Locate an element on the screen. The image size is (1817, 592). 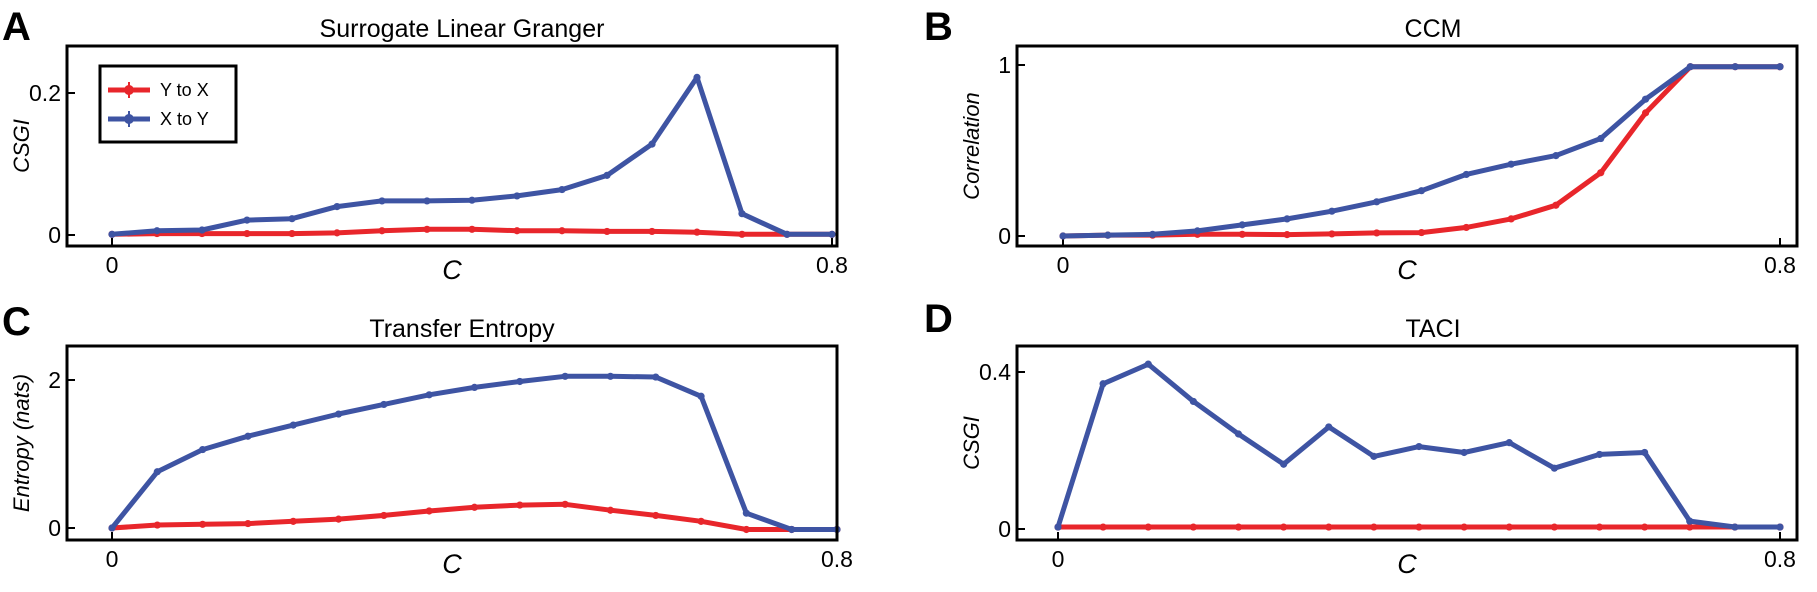
y-tick-label: 1 is located at coordinates (1004, 65).